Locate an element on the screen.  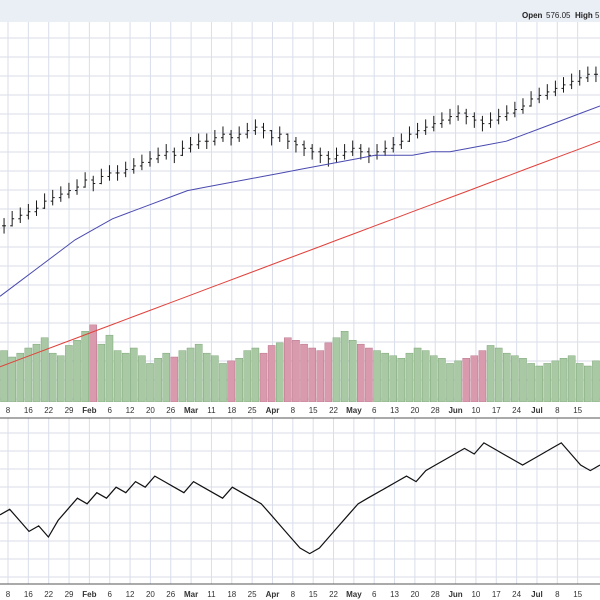
x-tick-label: Apr is located at coordinates (273, 410).